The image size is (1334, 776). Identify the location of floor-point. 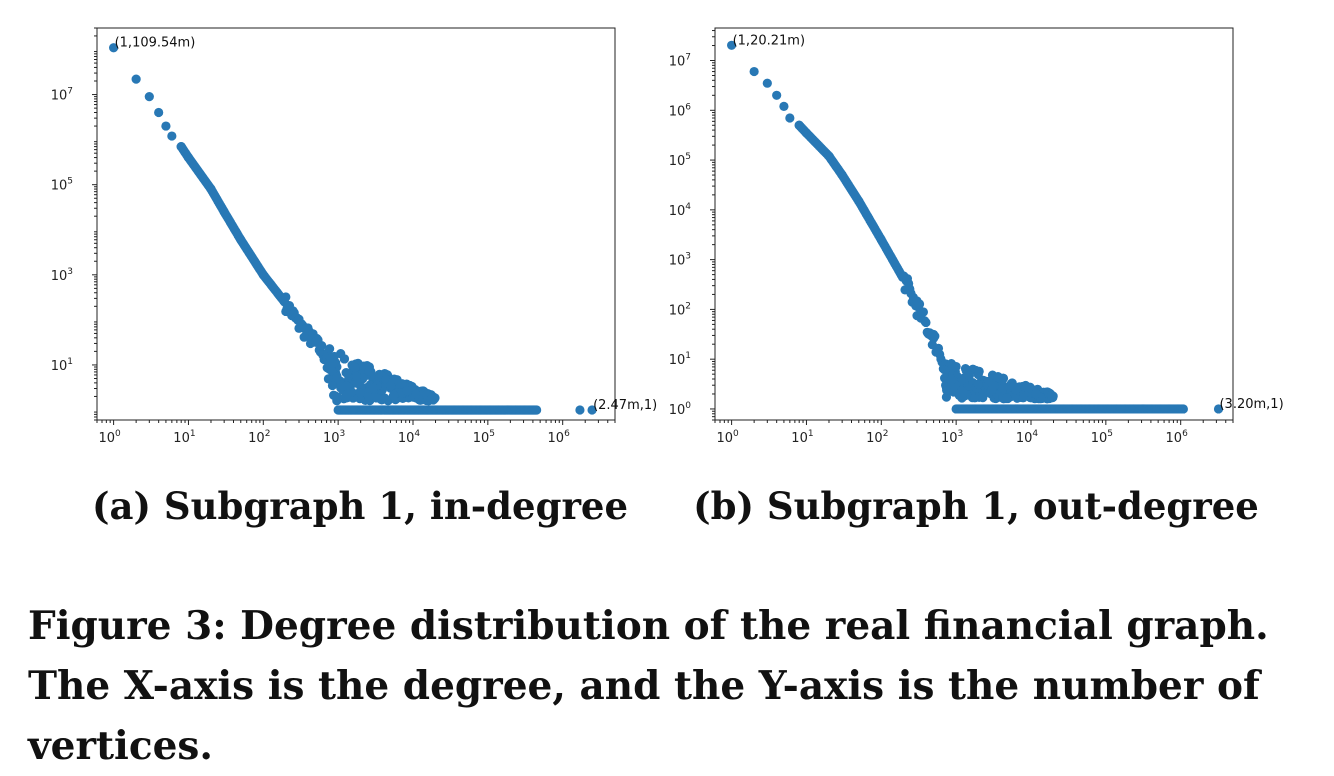
(537, 410).